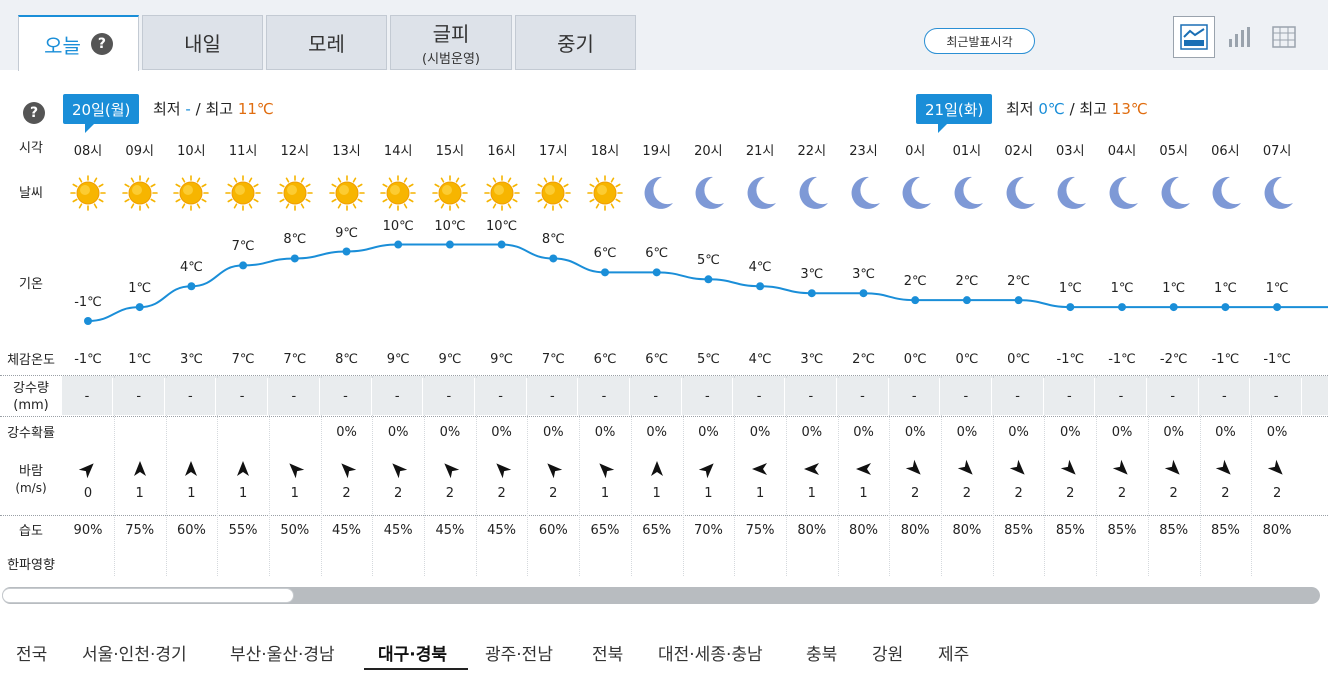 The height and width of the screenshot is (691, 1328). Describe the element at coordinates (888, 655) in the screenshot. I see `region-tab-gangwon: 강원` at that location.